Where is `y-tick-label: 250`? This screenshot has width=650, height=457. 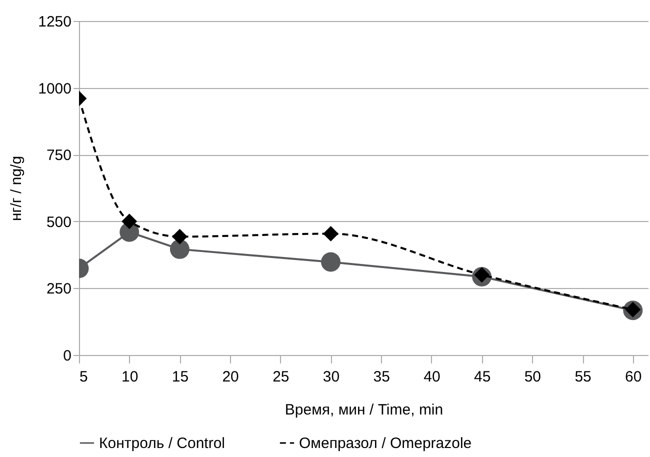
y-tick-label: 250 is located at coordinates (59, 289).